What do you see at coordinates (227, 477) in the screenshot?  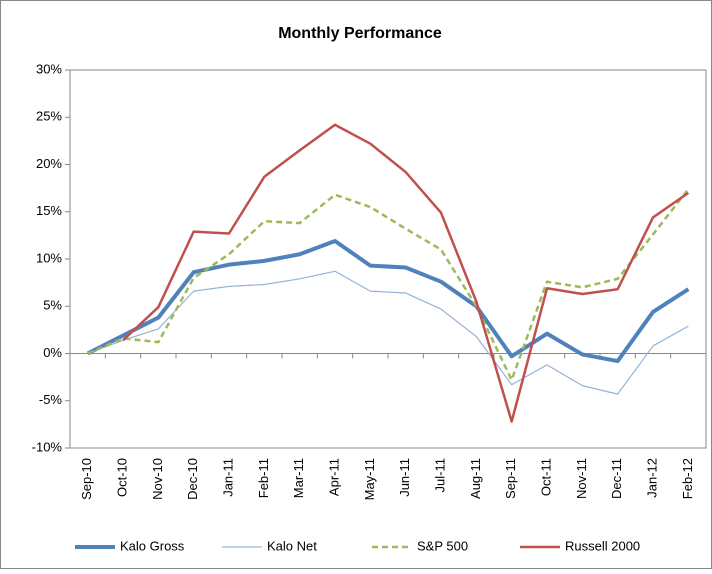 I see `x-tick-label: Jan-11` at bounding box center [227, 477].